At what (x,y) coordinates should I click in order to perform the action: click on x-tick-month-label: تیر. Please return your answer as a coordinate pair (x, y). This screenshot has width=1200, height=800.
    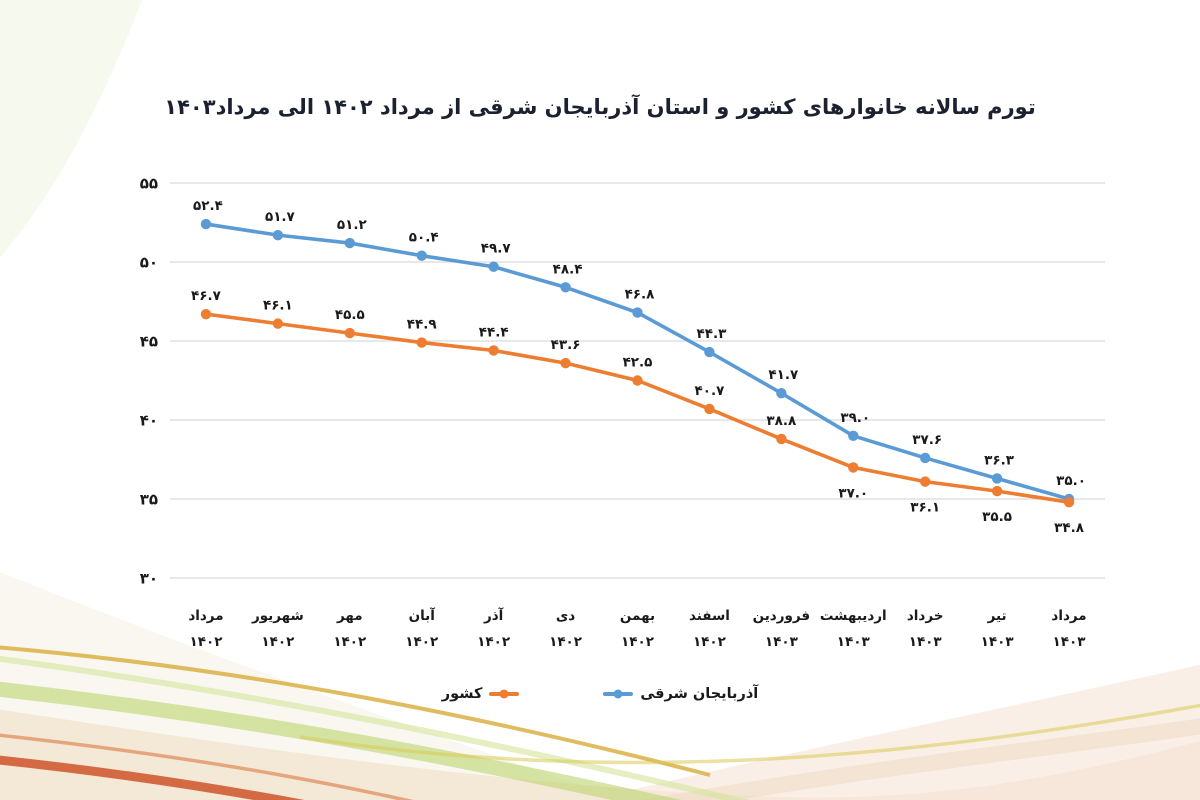
    Looking at the image, I should click on (997, 616).